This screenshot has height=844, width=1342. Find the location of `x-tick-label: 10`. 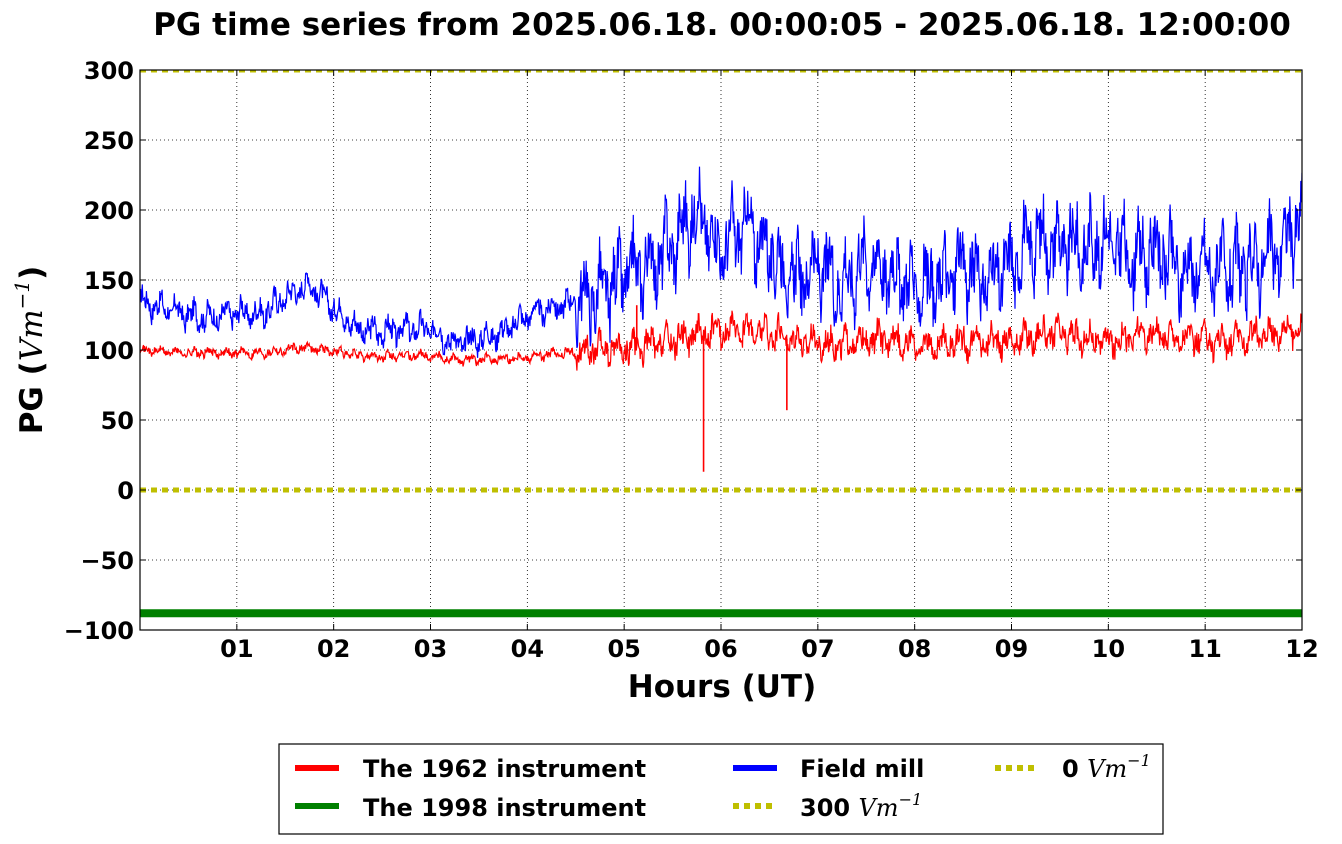

x-tick-label: 10 is located at coordinates (1108, 649).